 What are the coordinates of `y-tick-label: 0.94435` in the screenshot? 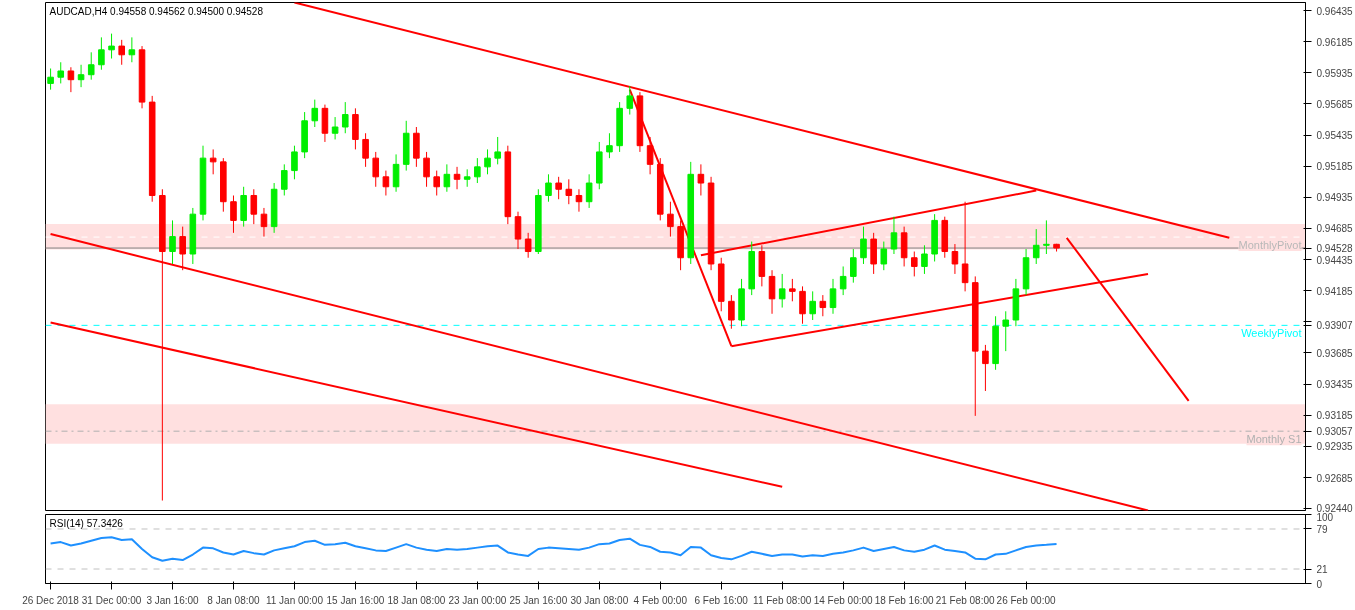 It's located at (1335, 260).